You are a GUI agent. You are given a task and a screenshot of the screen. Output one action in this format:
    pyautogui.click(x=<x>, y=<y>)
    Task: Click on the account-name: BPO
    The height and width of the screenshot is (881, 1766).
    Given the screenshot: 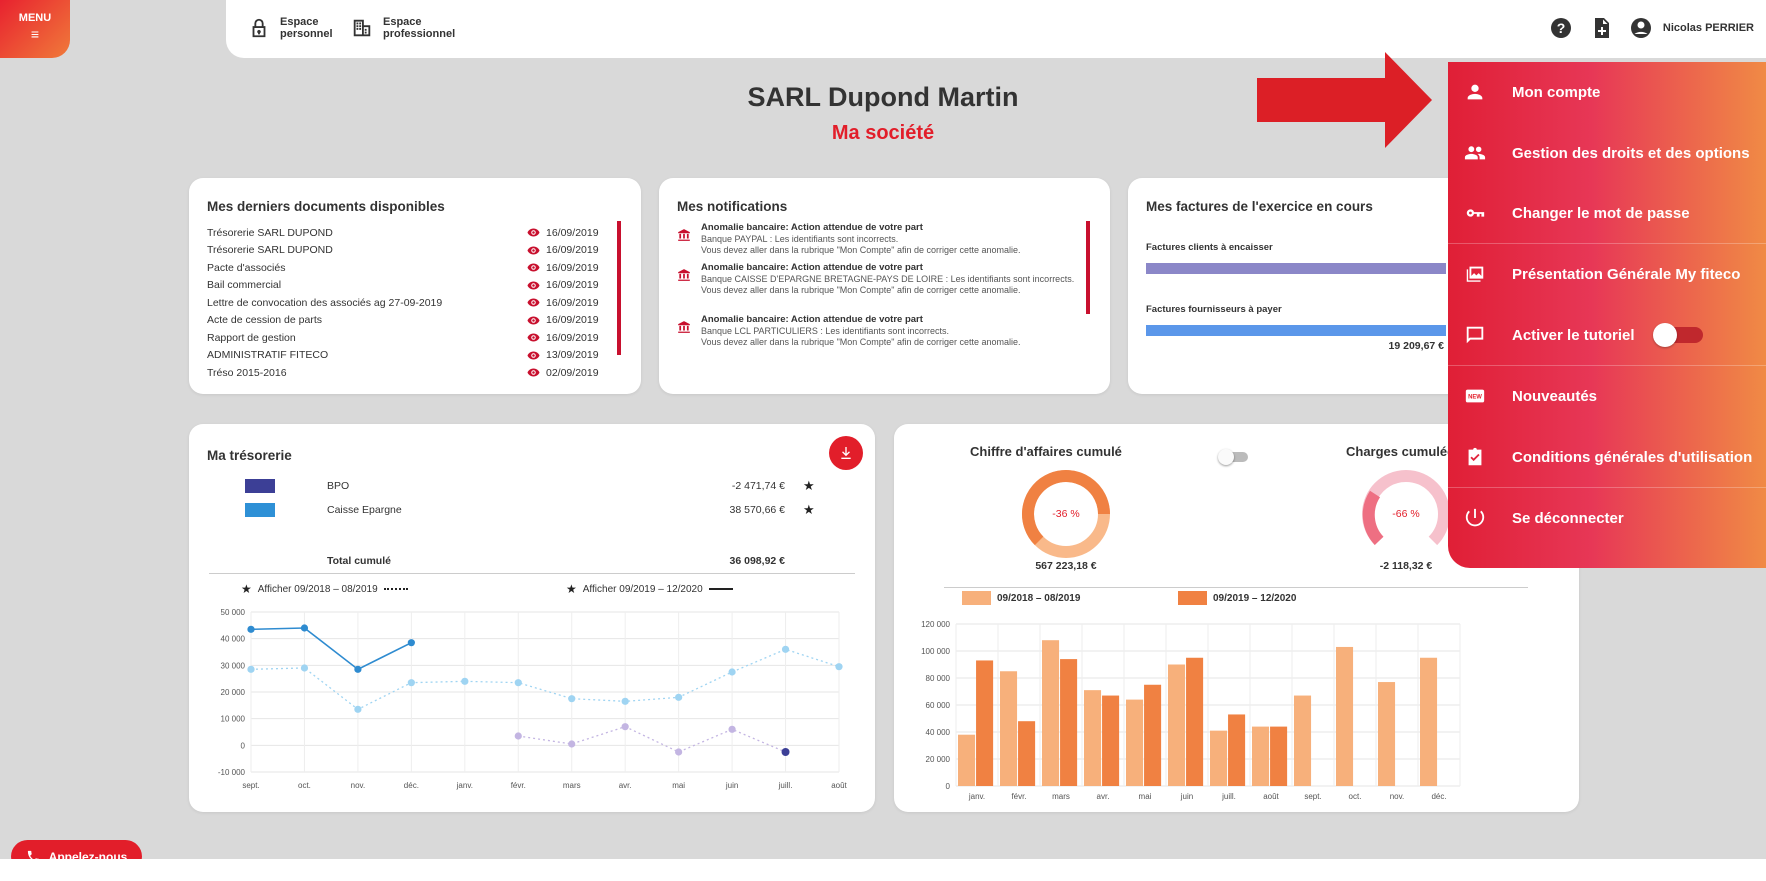 What is the action you would take?
    pyautogui.click(x=338, y=486)
    